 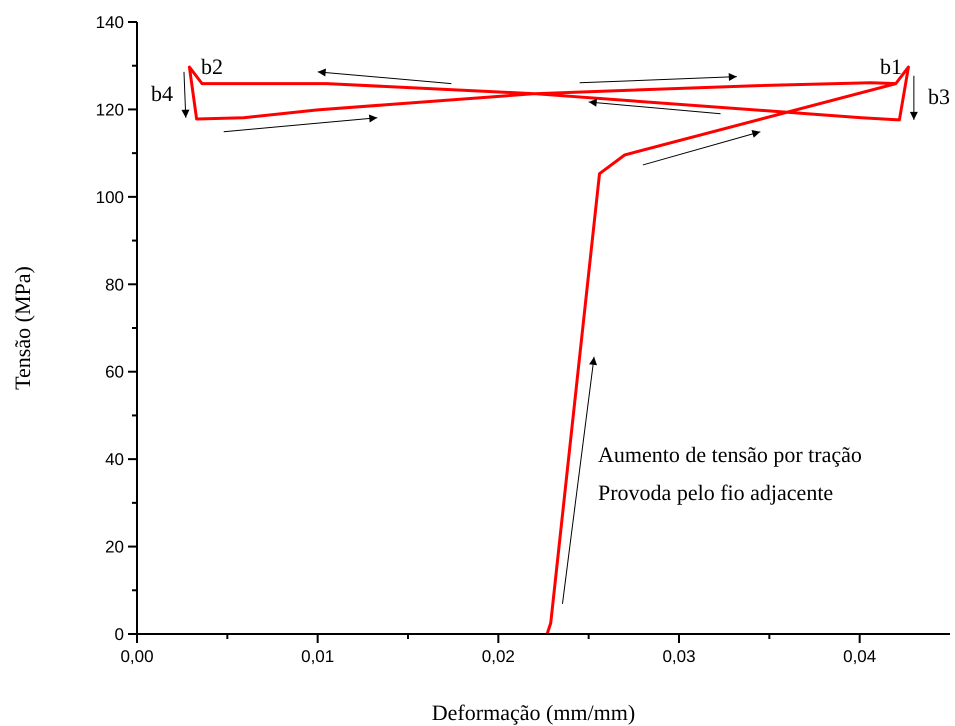 What do you see at coordinates (498, 656) in the screenshot?
I see `x-tick-label: 0,02` at bounding box center [498, 656].